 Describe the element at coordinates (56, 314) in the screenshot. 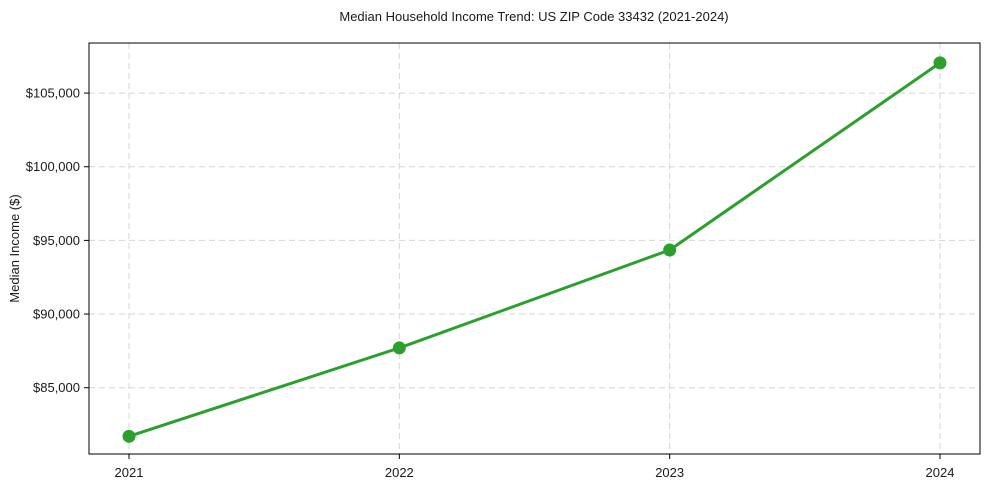

I see `y-tick-label: $90,000` at that location.